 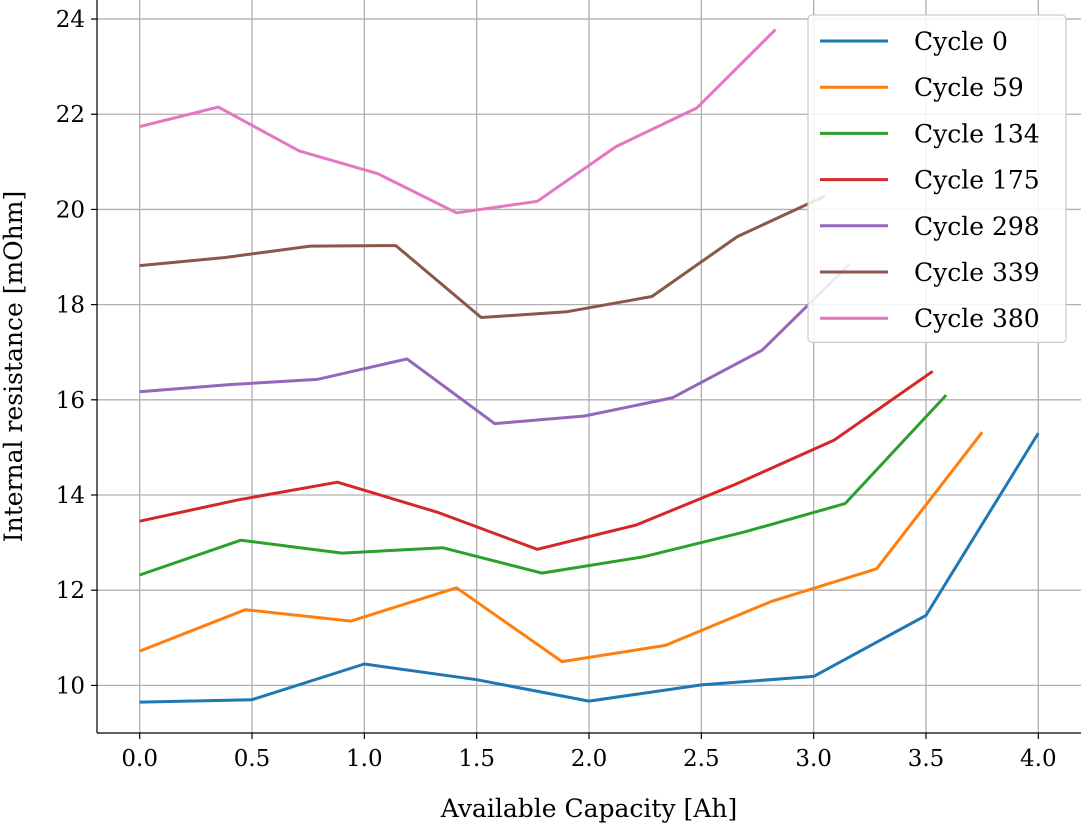 I want to click on legend-label: Cycle 175, so click(x=977, y=180).